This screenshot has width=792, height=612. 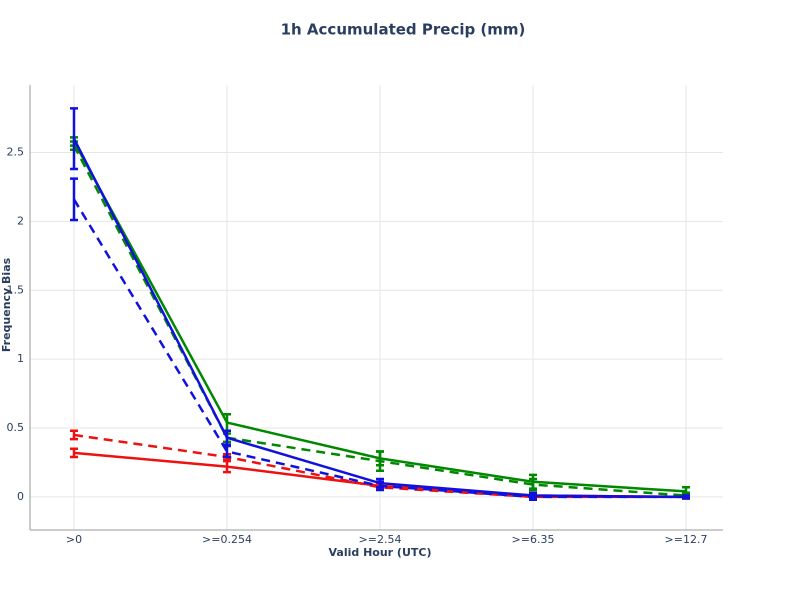 I want to click on y-tick-label: 1, so click(x=20, y=358).